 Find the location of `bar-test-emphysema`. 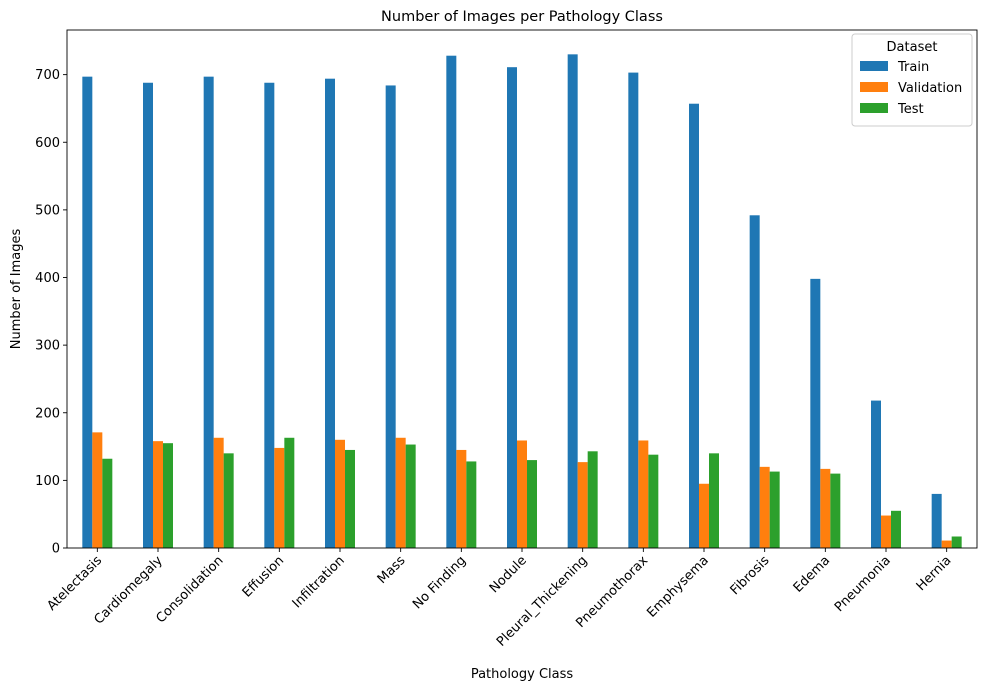

bar-test-emphysema is located at coordinates (714, 500).